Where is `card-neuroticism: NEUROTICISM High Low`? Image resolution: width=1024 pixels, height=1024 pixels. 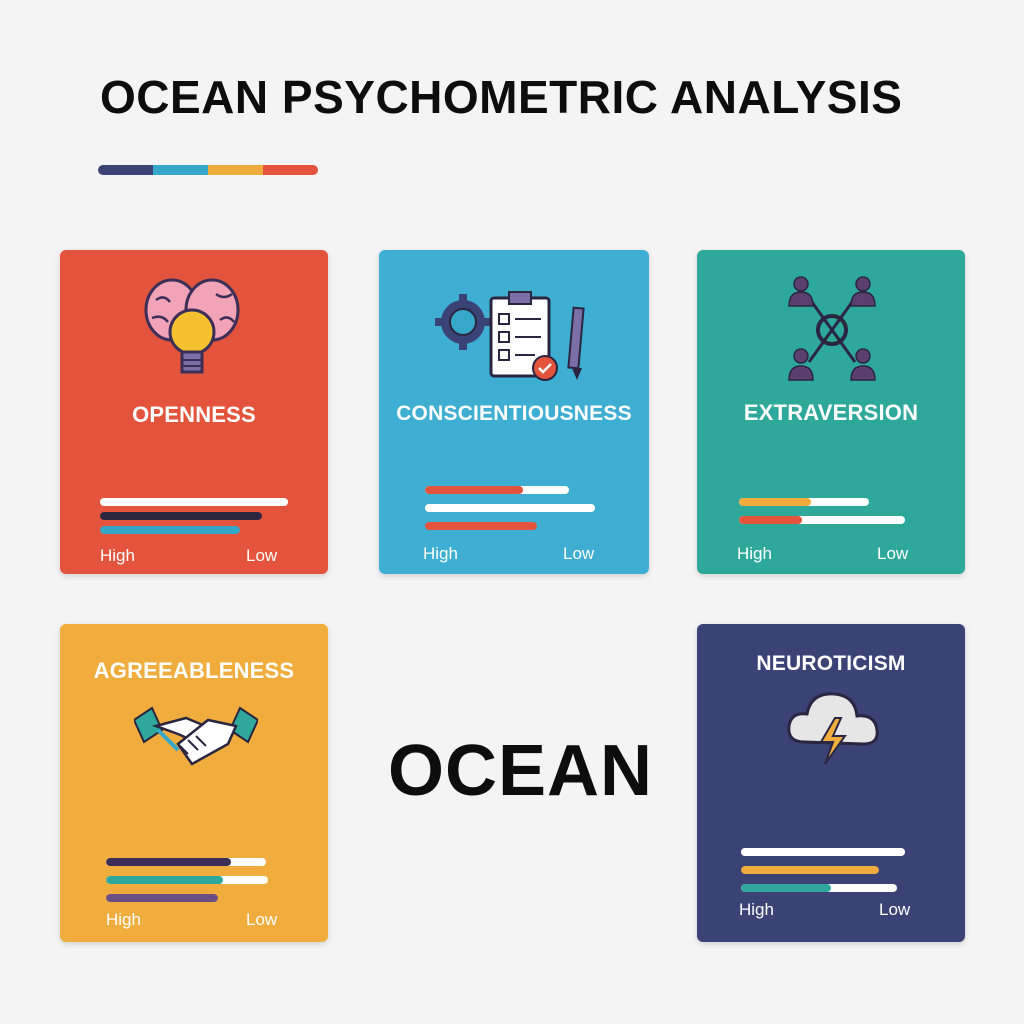
card-neuroticism: NEUROTICISM High Low is located at coordinates (831, 783).